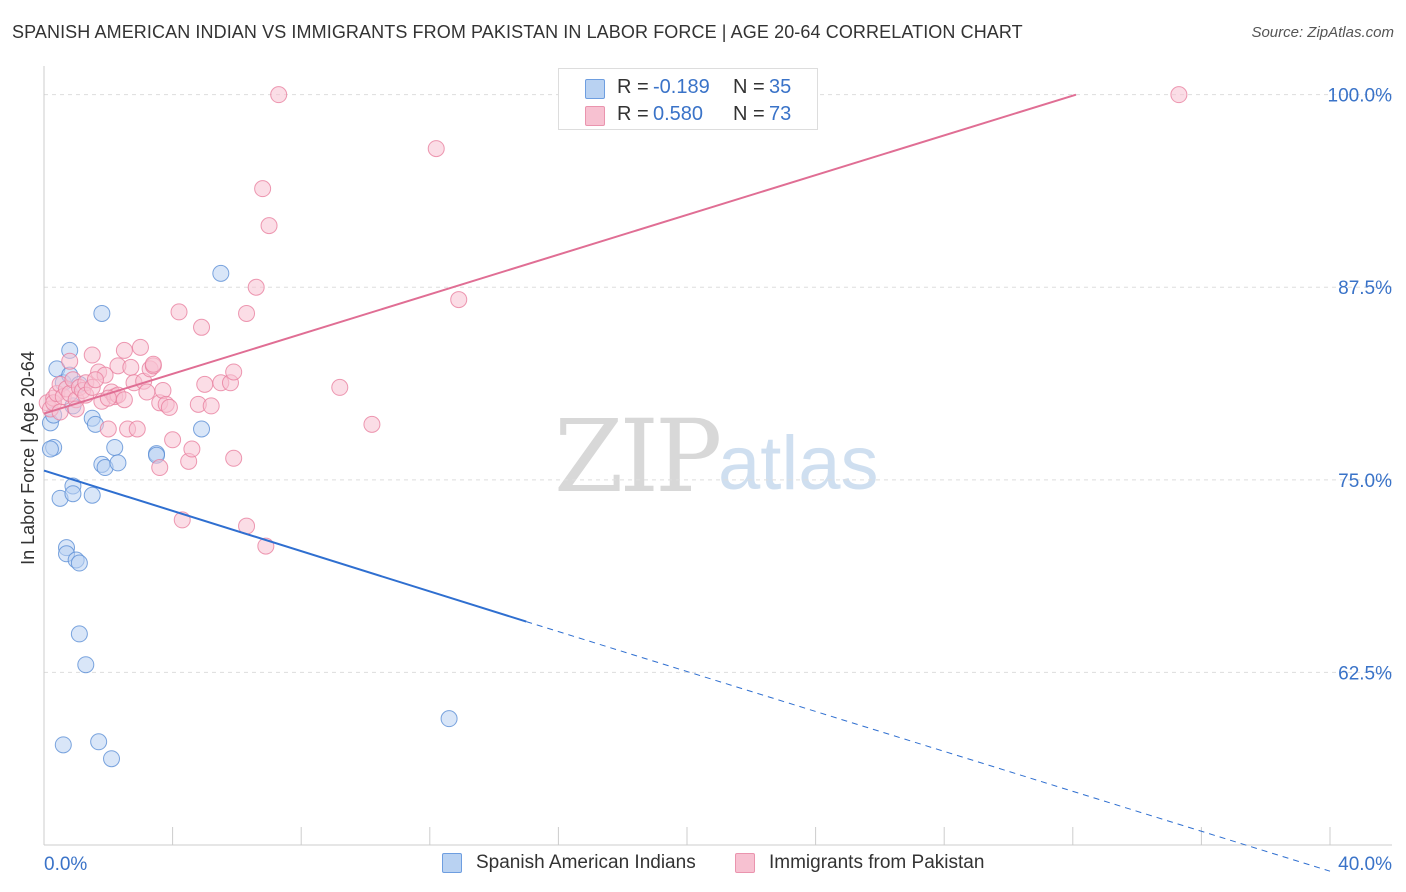  What do you see at coordinates (1365, 481) in the screenshot?
I see `y-tick-label: 75.0%` at bounding box center [1365, 481].